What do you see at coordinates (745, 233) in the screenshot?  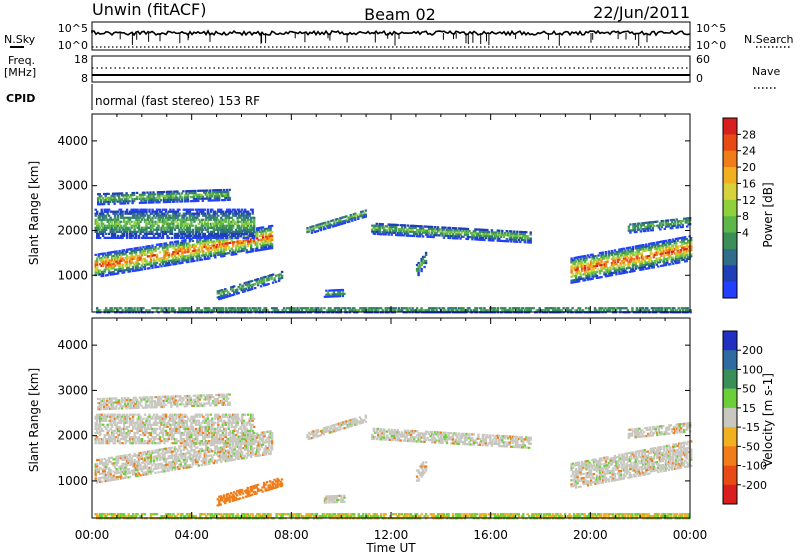 I see `colorbar-tick-label: 4` at bounding box center [745, 233].